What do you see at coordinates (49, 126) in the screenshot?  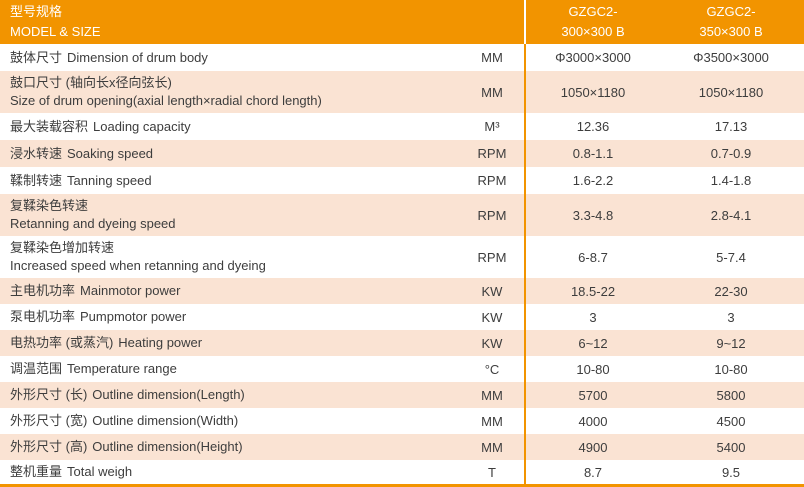 I see `row-label-zh: 最大装载容积` at bounding box center [49, 126].